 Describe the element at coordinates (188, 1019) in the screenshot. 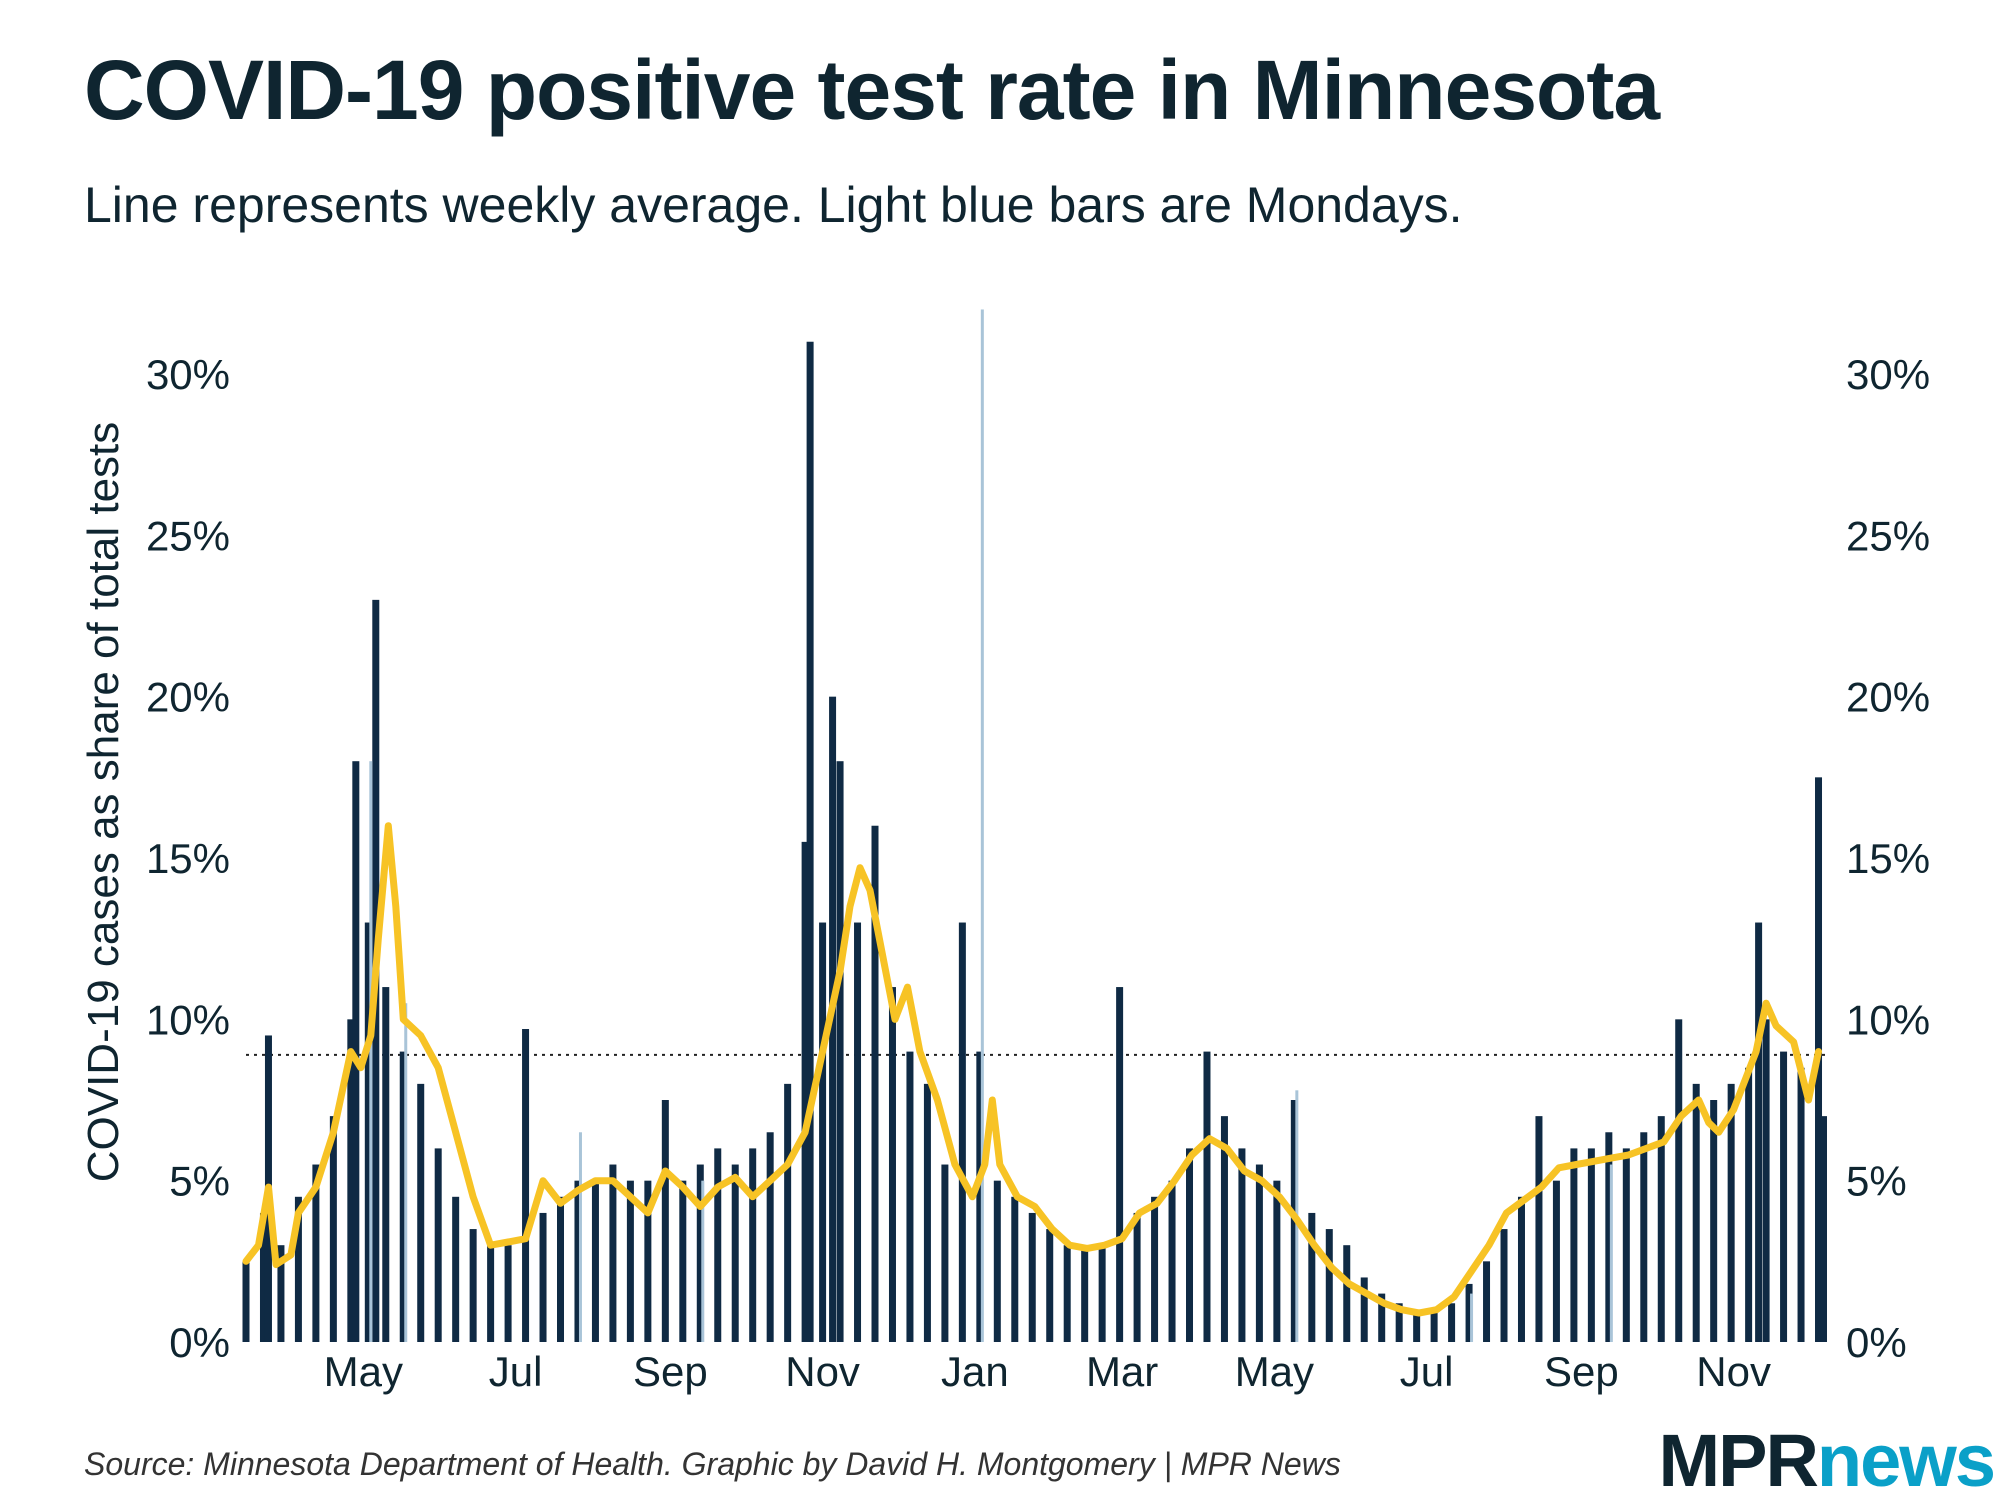

I see `y-tick-label-left: 10%` at that location.